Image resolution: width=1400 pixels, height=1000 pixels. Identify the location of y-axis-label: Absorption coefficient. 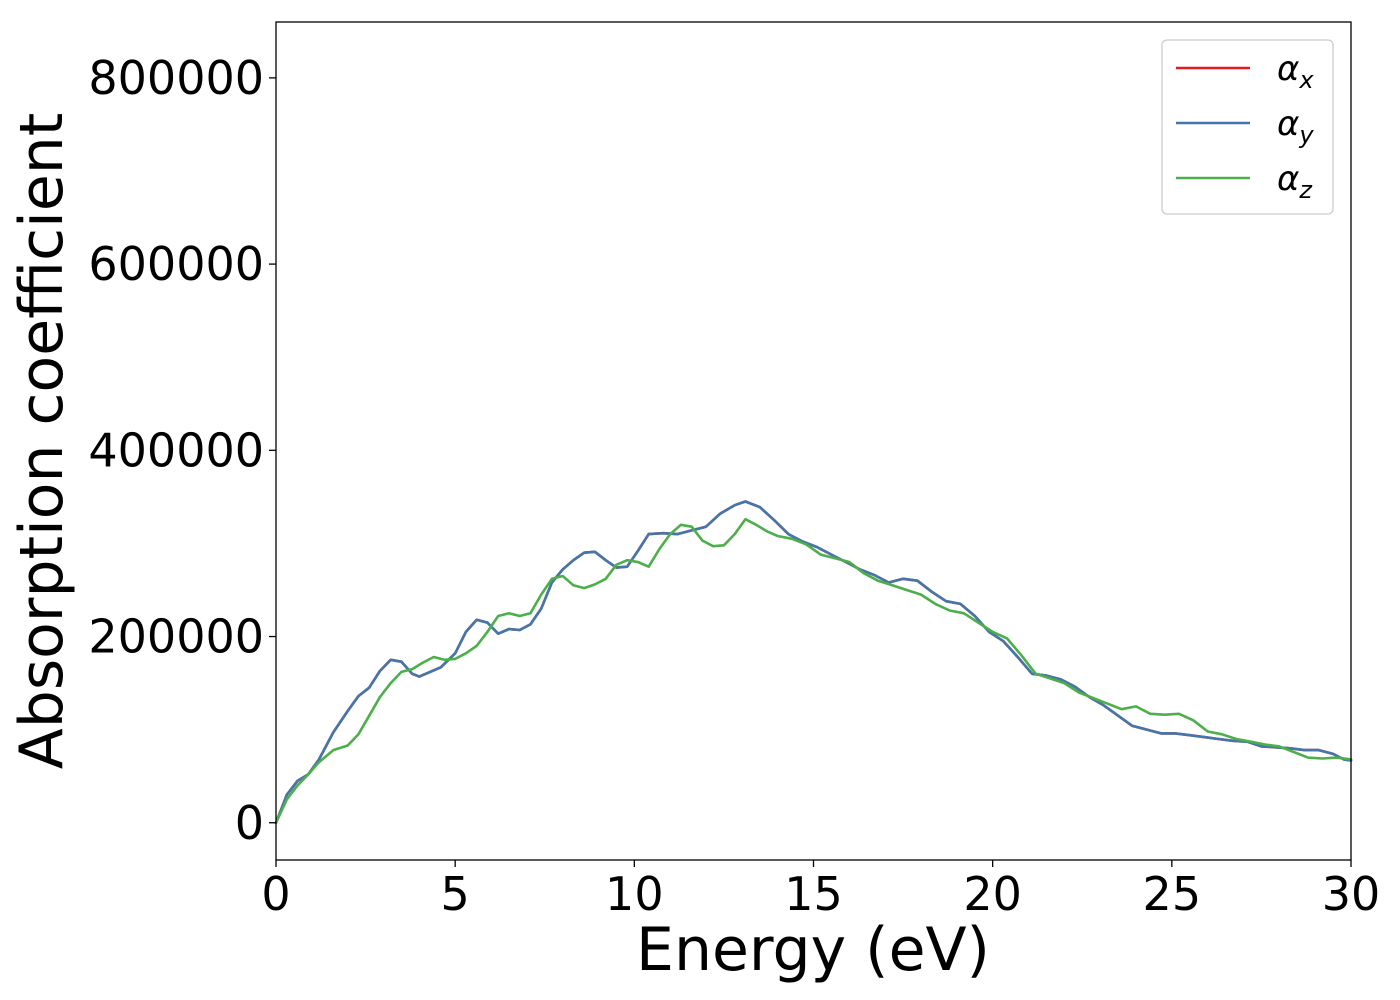
(42, 441).